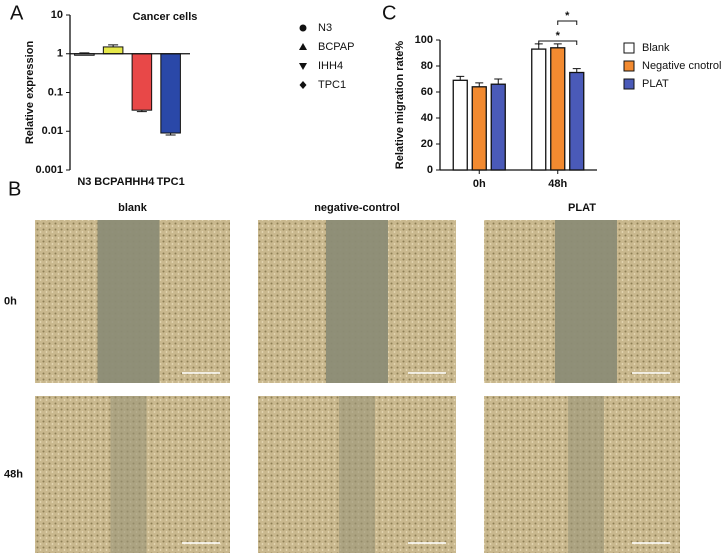 The height and width of the screenshot is (555, 724). I want to click on y-tick-label: 10, so click(57, 15).